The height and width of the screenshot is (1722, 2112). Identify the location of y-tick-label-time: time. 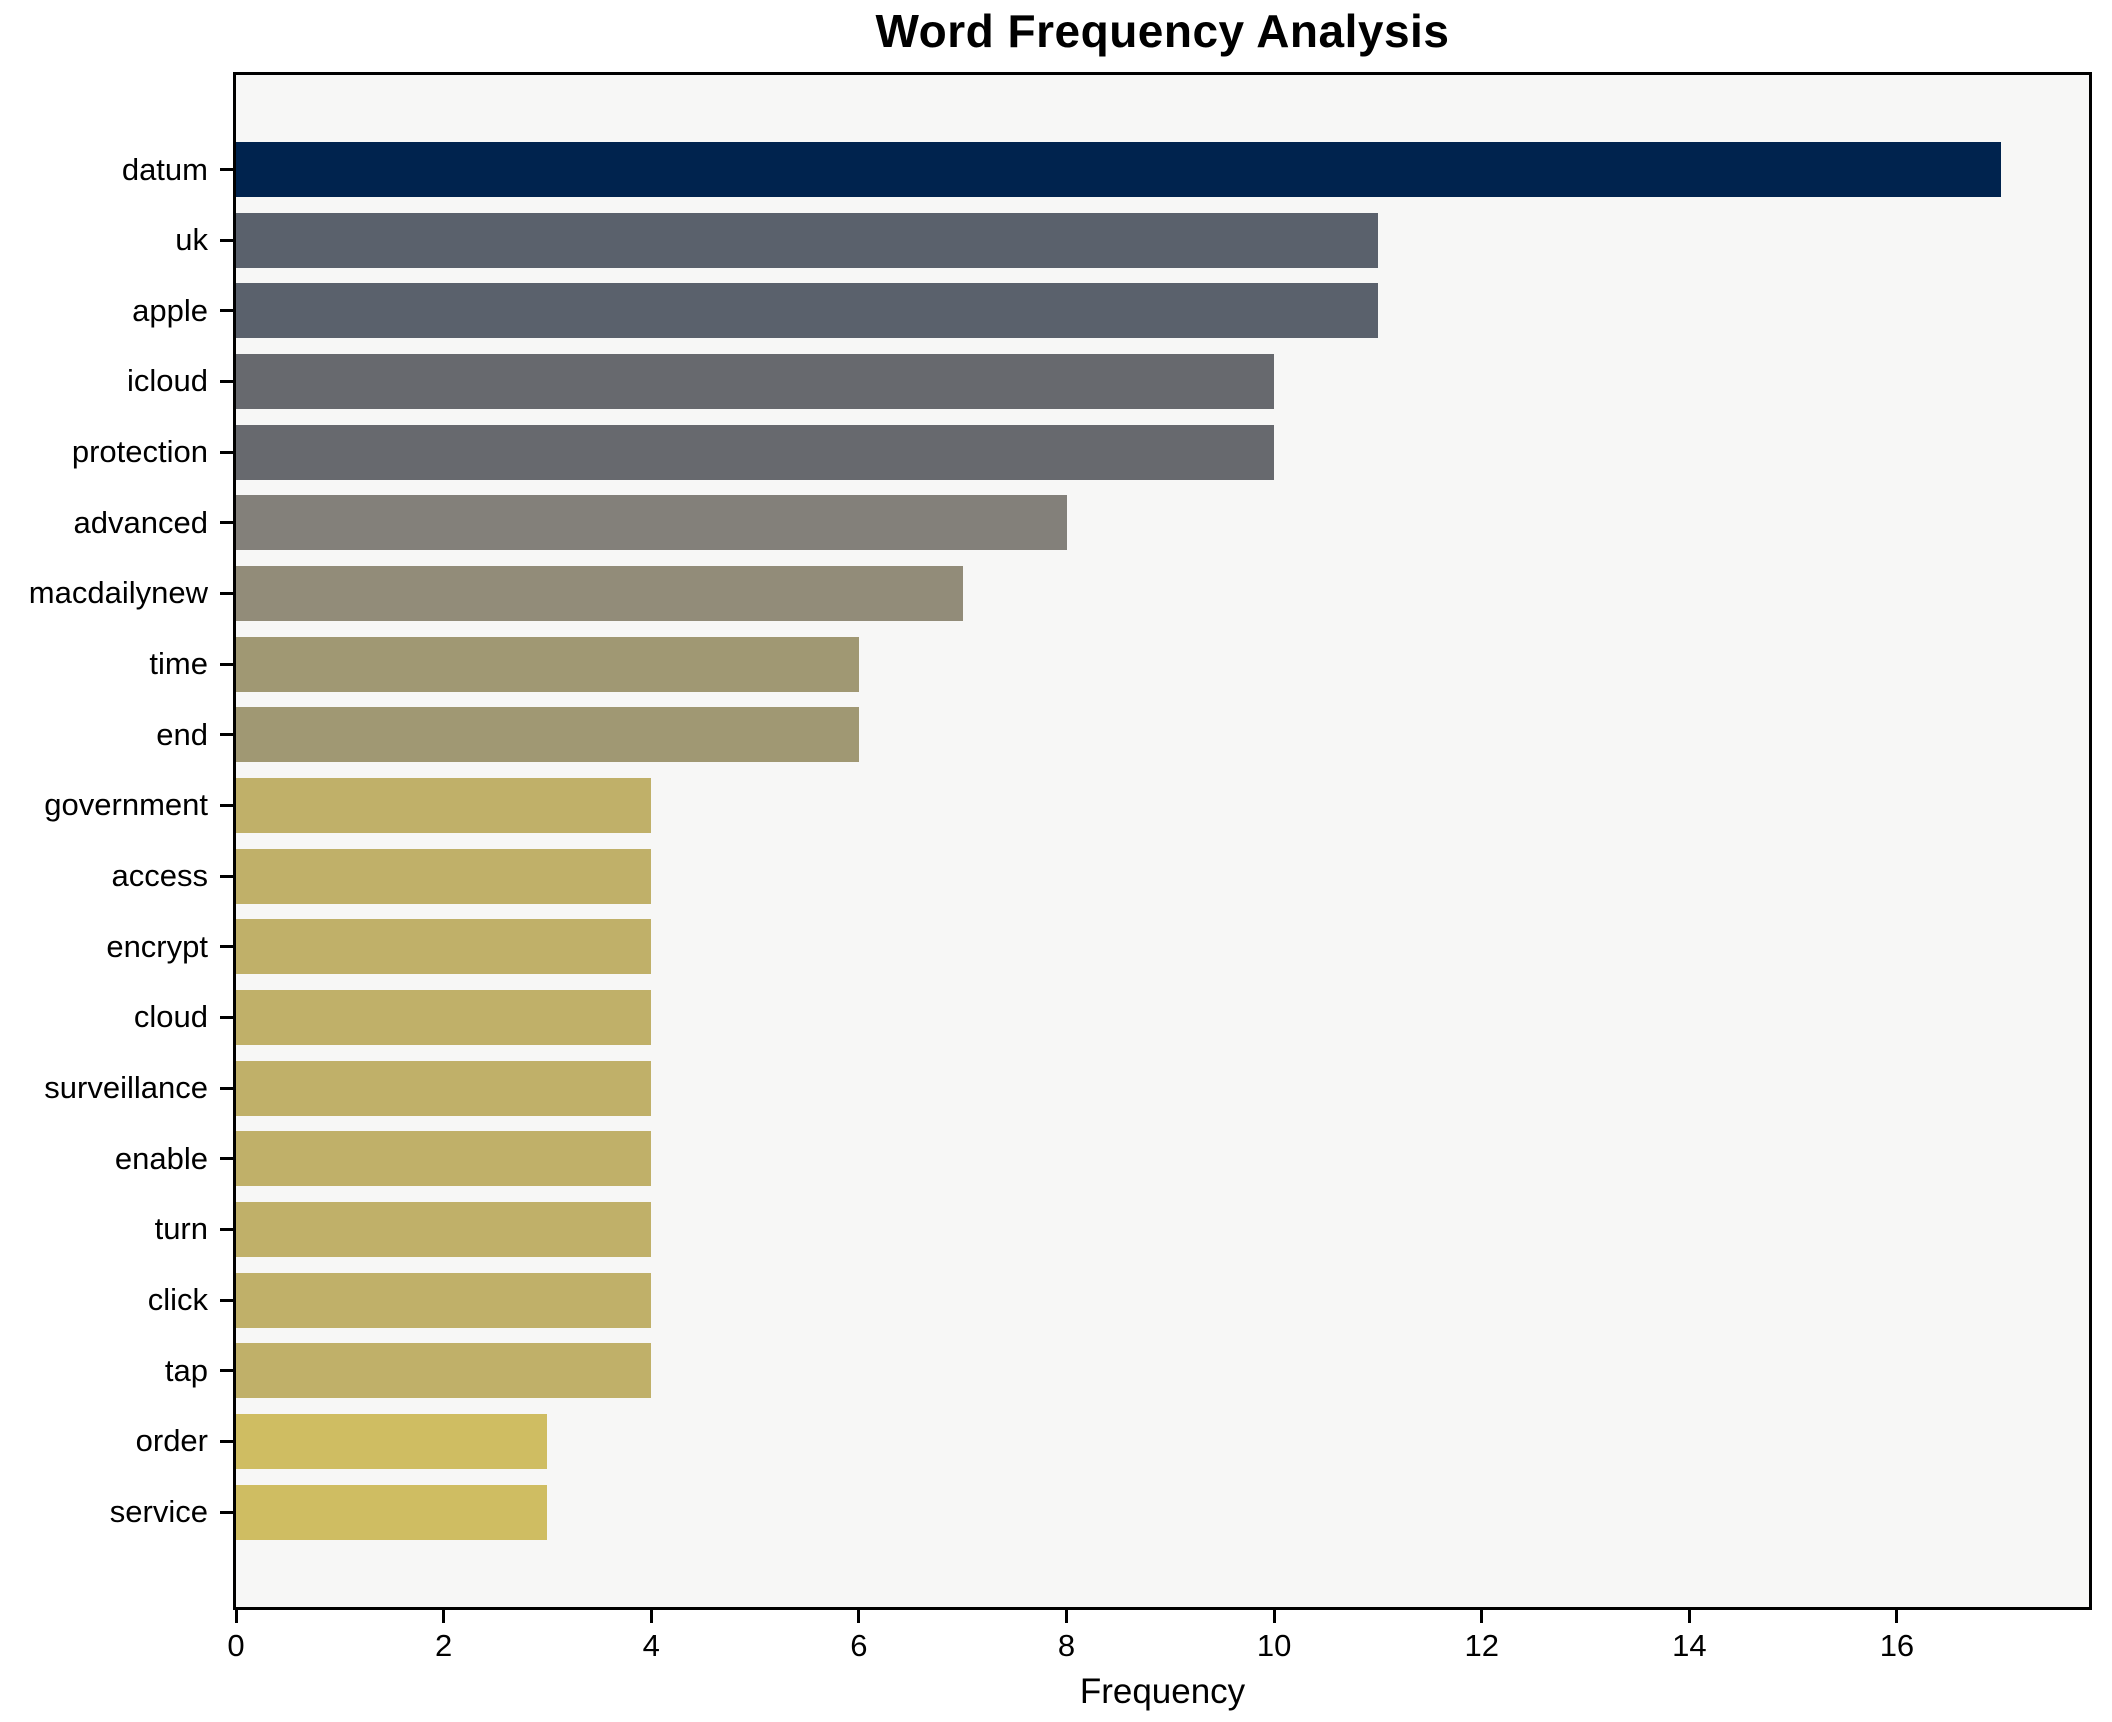
(178, 664).